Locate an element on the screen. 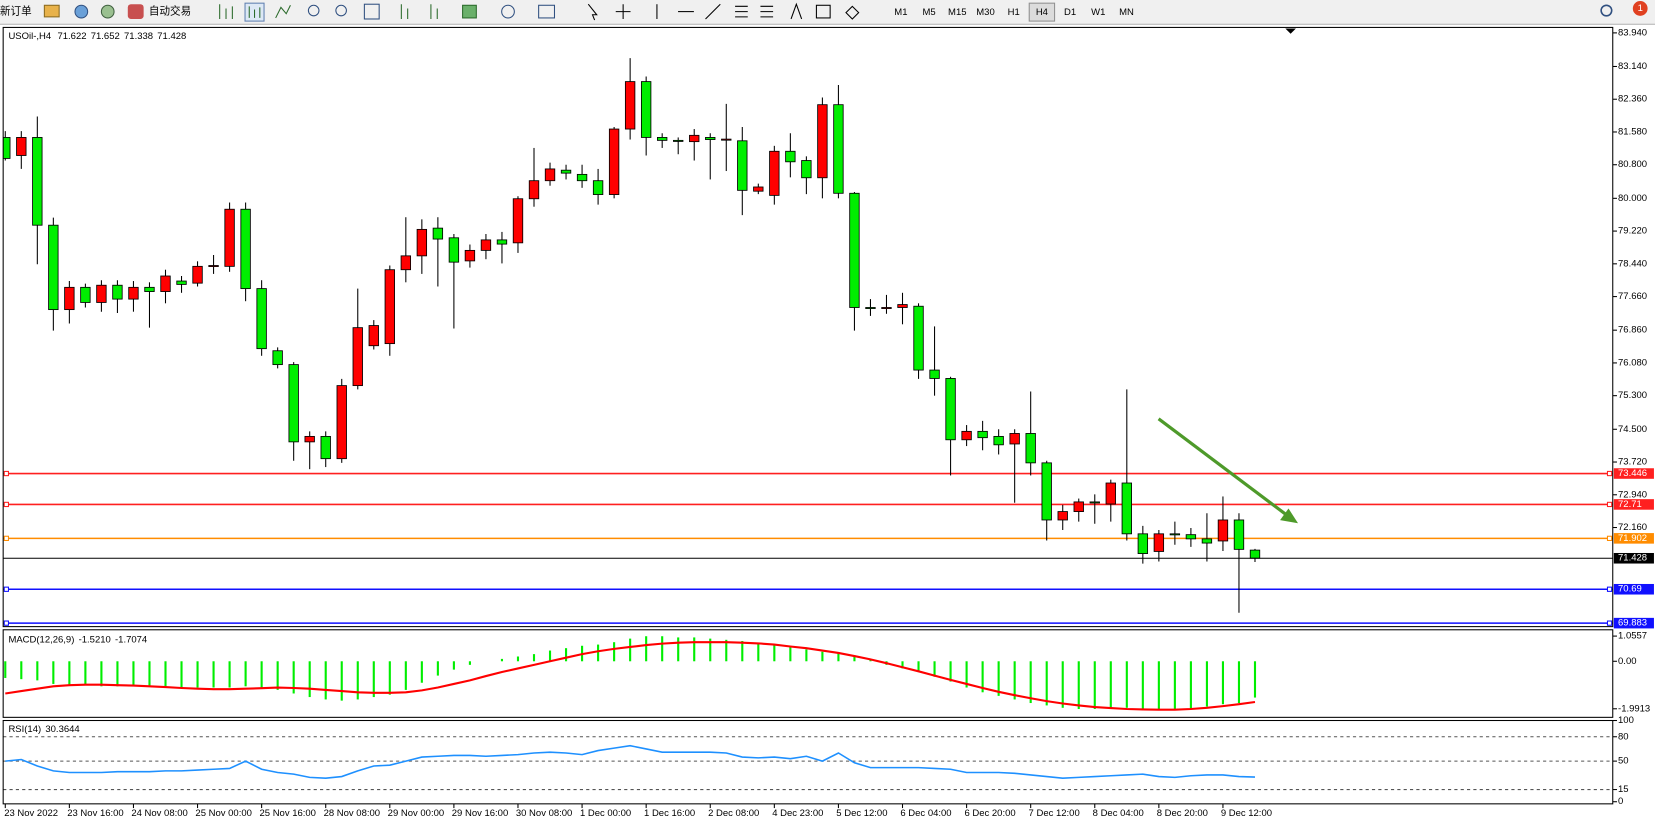 Image resolution: width=1655 pixels, height=826 pixels. x-tick-label: 29 Nov 16:00 is located at coordinates (480, 813).